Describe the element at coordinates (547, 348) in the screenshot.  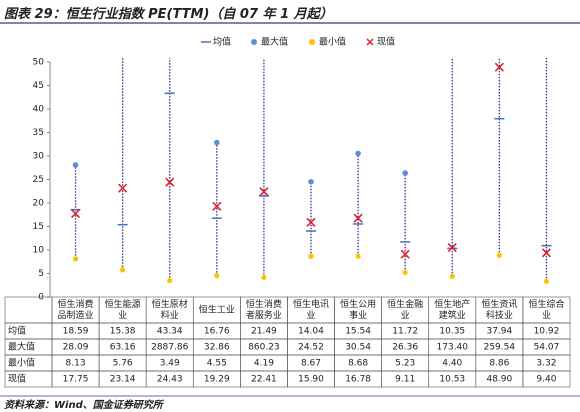
I see `table-value: 54.07` at that location.